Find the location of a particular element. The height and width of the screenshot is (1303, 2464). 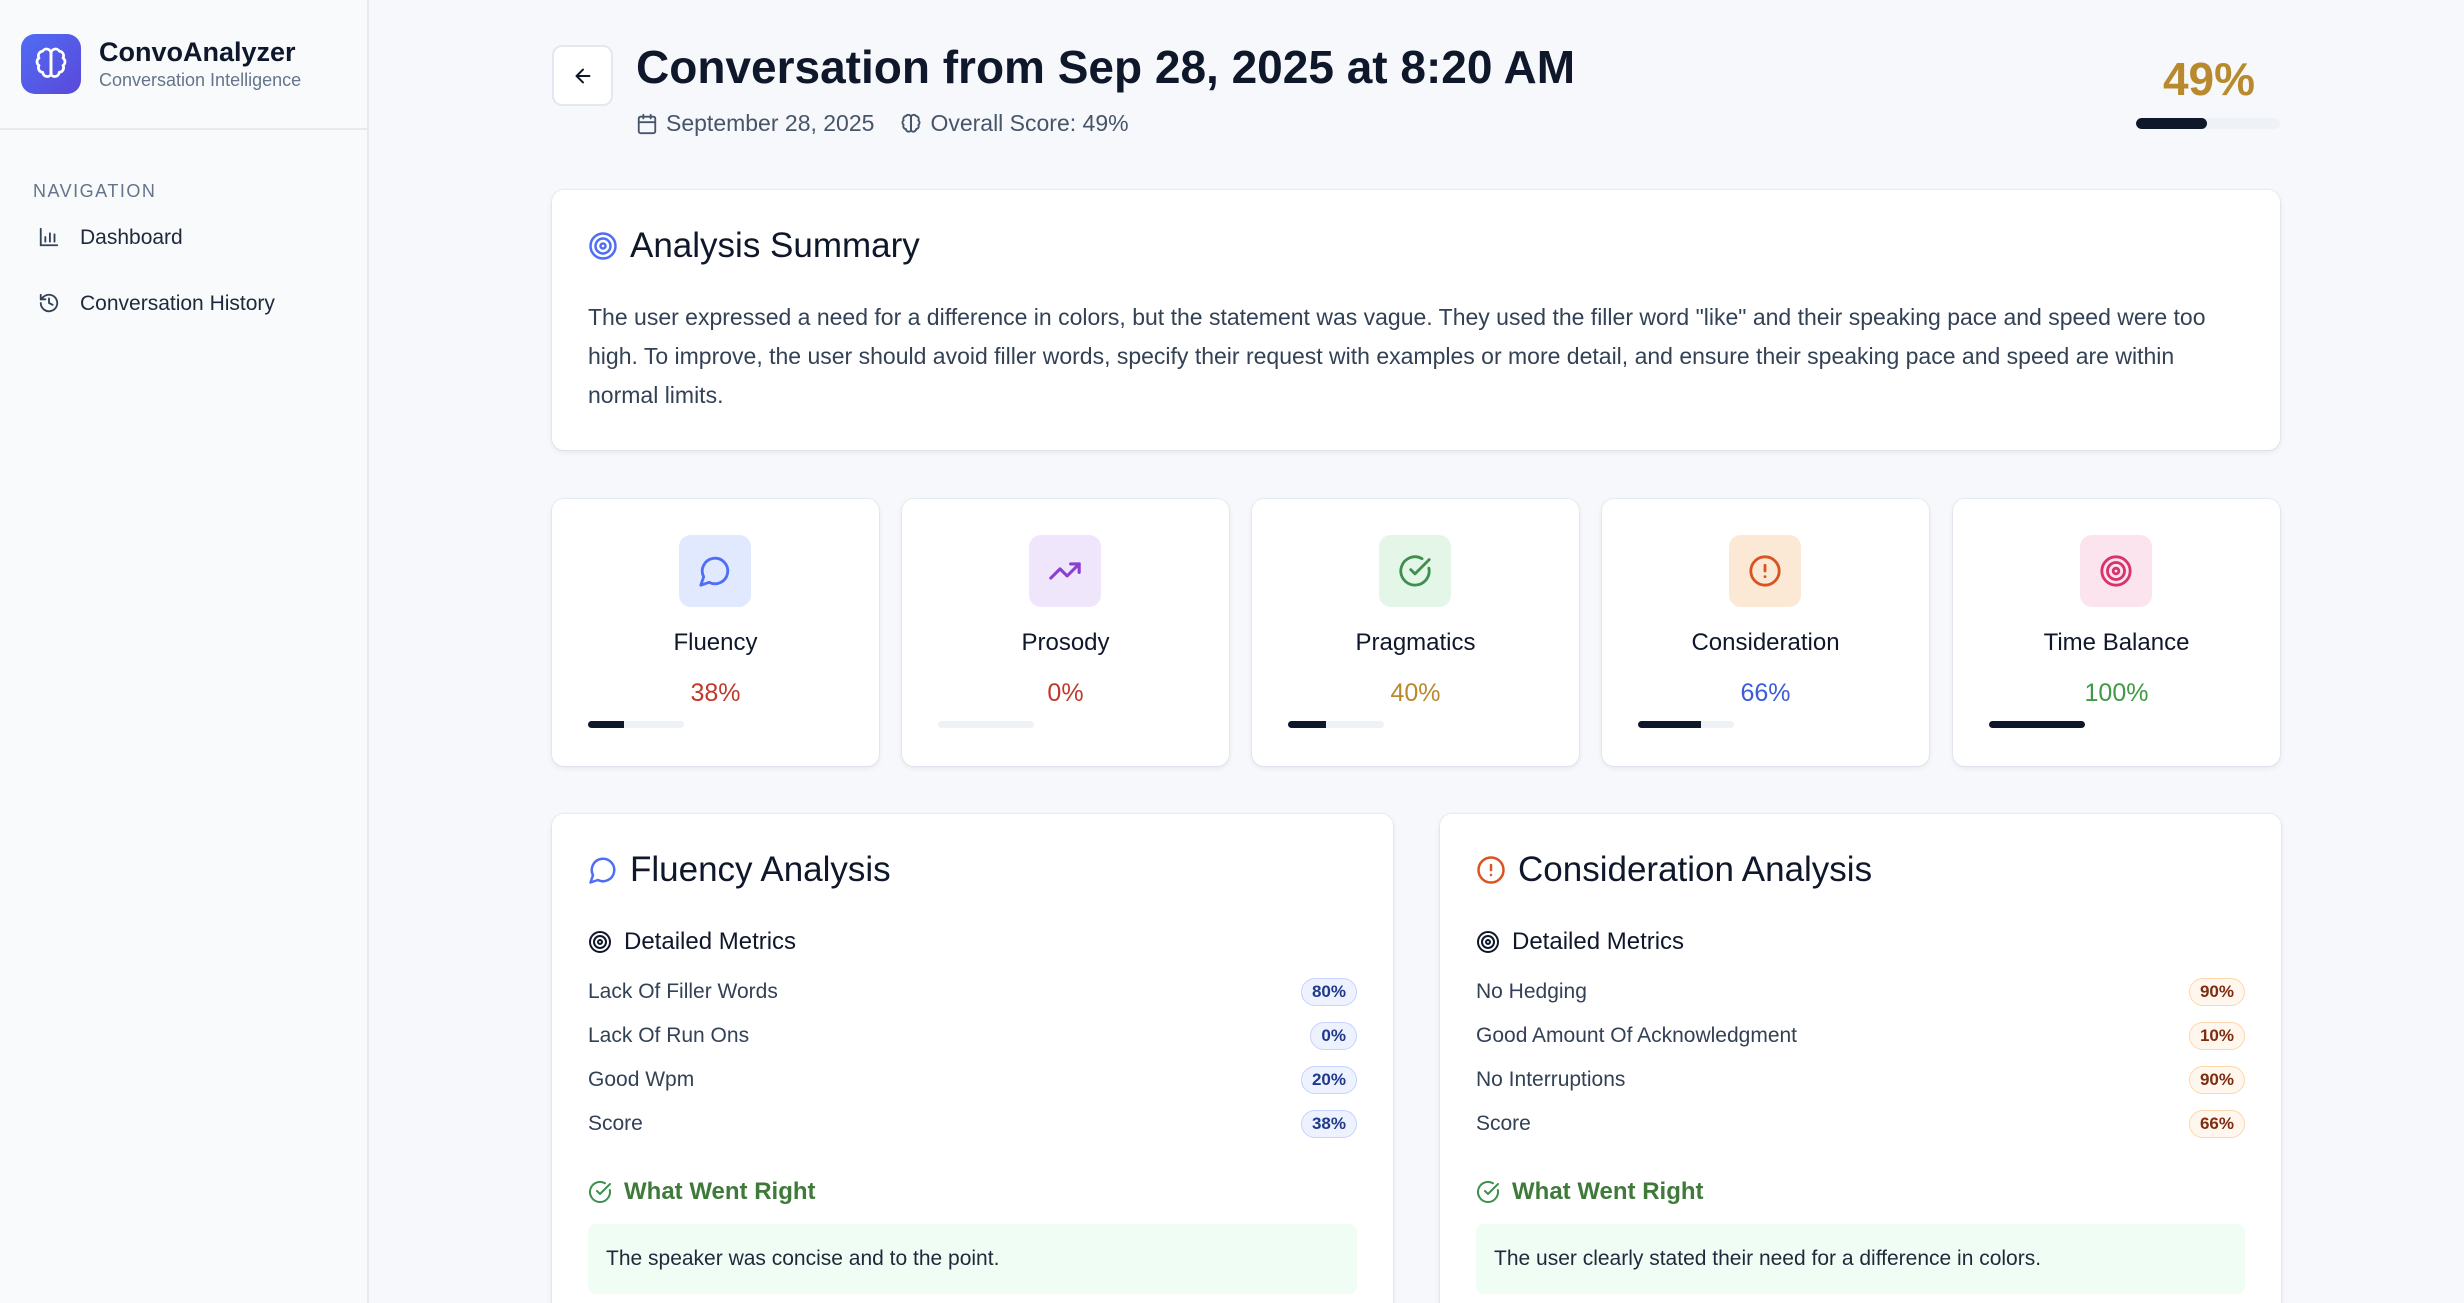

metric-value: 38% is located at coordinates (715, 693).